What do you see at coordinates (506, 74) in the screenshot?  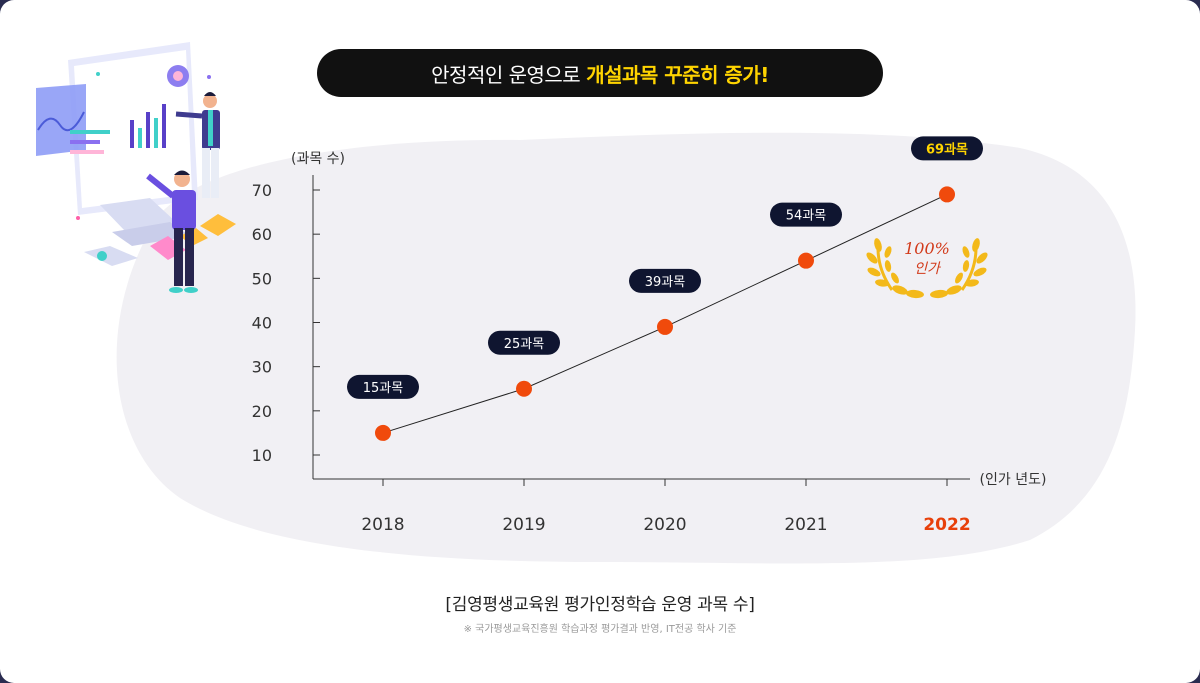 I see `headline-text: 안정적인 운영으로` at bounding box center [506, 74].